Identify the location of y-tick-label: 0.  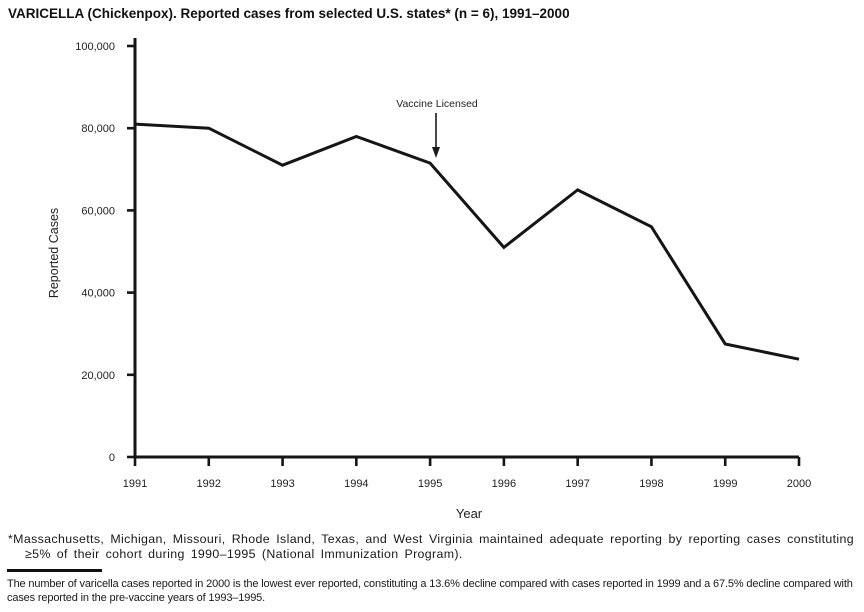
(112, 458).